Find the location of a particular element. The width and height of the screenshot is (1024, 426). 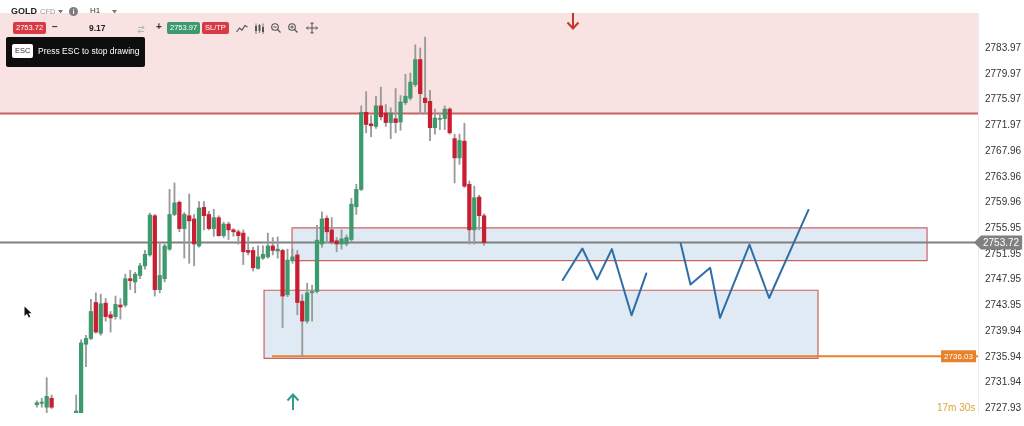

y-tick-label: 2759.96 is located at coordinates (1003, 202).